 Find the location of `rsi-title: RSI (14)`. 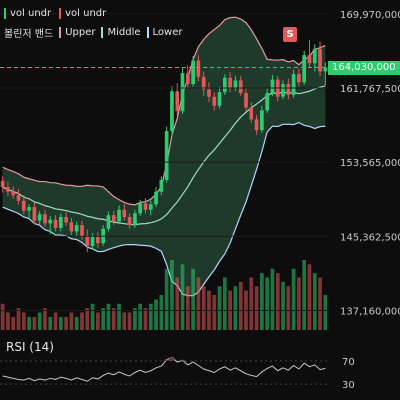

rsi-title: RSI (14) is located at coordinates (30, 347).